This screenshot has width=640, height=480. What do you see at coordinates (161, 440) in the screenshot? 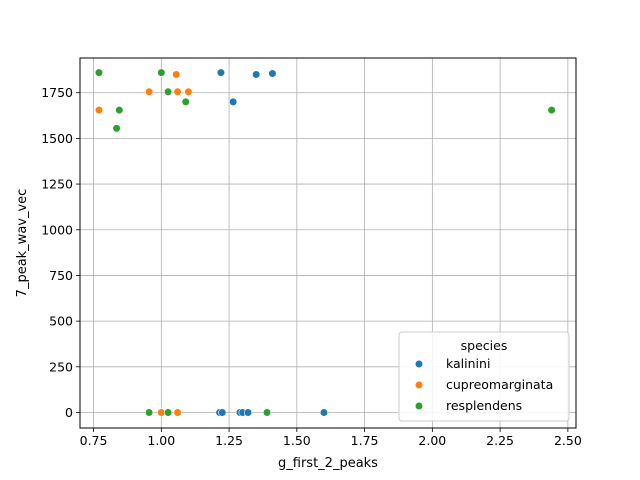
I see `x-tick-label: 1.00` at bounding box center [161, 440].